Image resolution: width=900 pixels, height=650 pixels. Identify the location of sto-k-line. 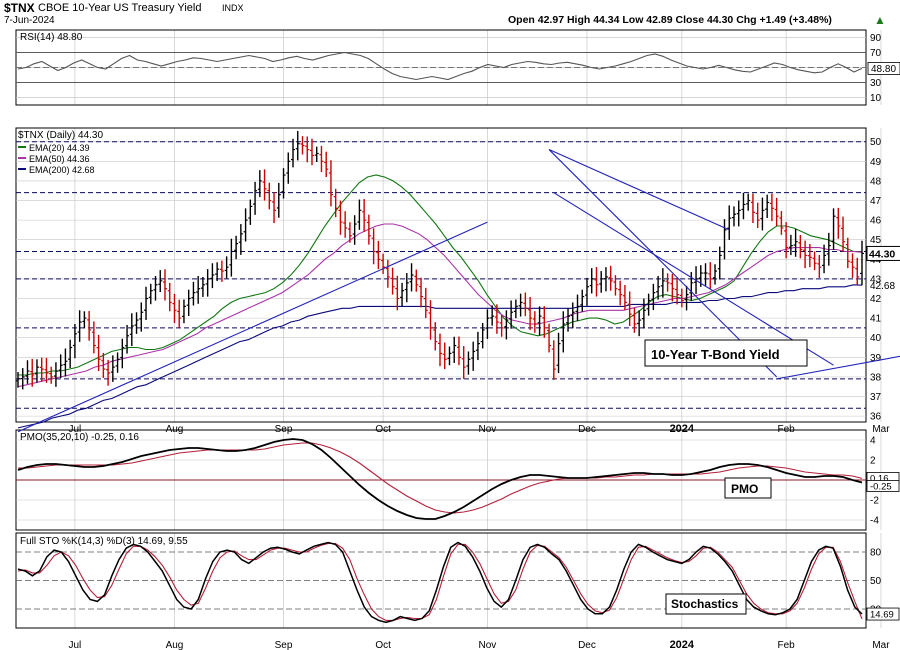
(440, 582).